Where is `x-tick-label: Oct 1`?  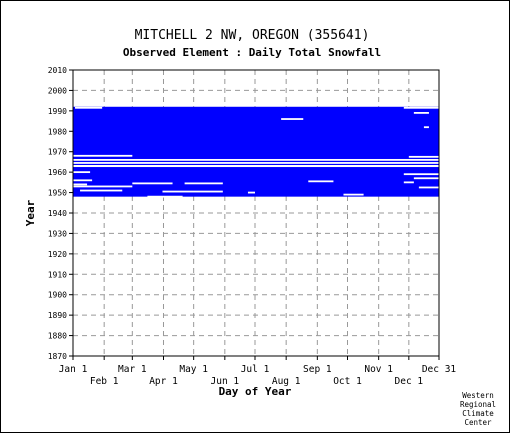
x-tick-label: Oct 1 is located at coordinates (347, 381).